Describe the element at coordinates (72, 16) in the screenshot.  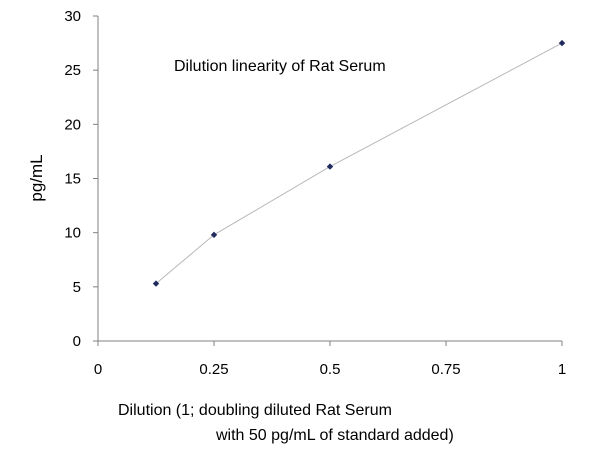
I see `y-tick-label: 30` at that location.